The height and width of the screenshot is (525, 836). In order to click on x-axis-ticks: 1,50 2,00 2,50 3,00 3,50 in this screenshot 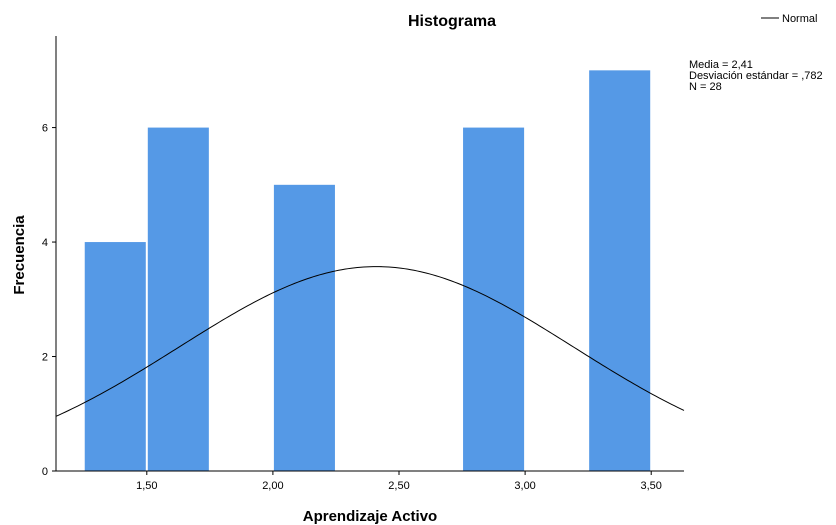, I will do `click(399, 481)`.